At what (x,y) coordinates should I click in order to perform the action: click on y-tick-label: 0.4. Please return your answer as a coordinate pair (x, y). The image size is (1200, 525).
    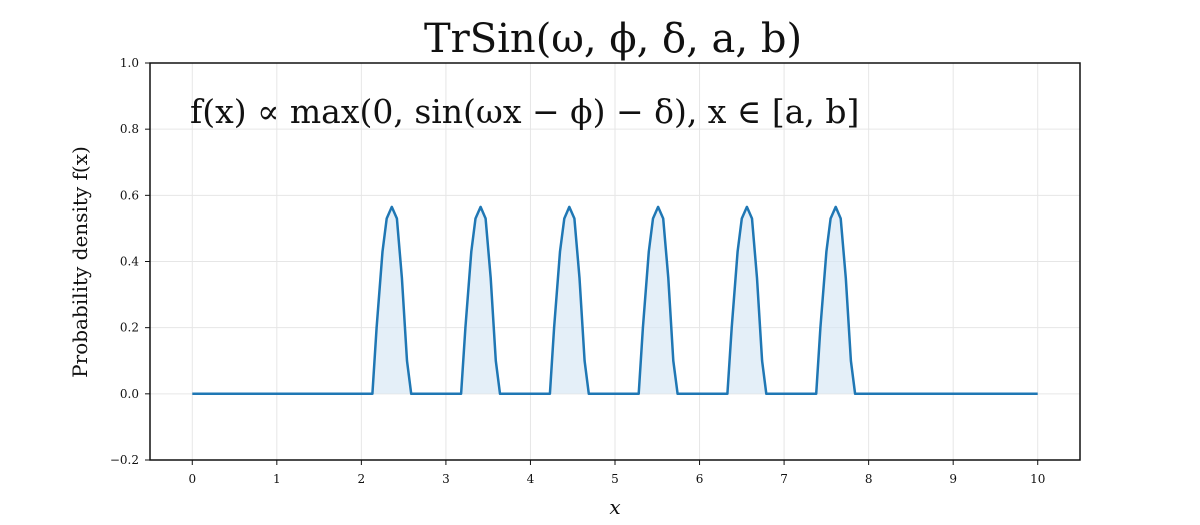
    Looking at the image, I should click on (129, 262).